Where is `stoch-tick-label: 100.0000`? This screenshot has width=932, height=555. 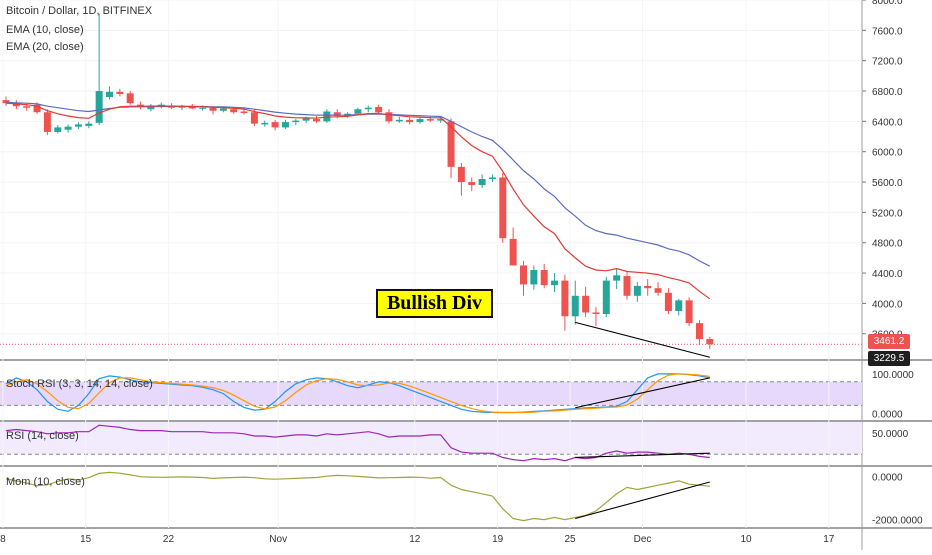 stoch-tick-label: 100.0000 is located at coordinates (893, 375).